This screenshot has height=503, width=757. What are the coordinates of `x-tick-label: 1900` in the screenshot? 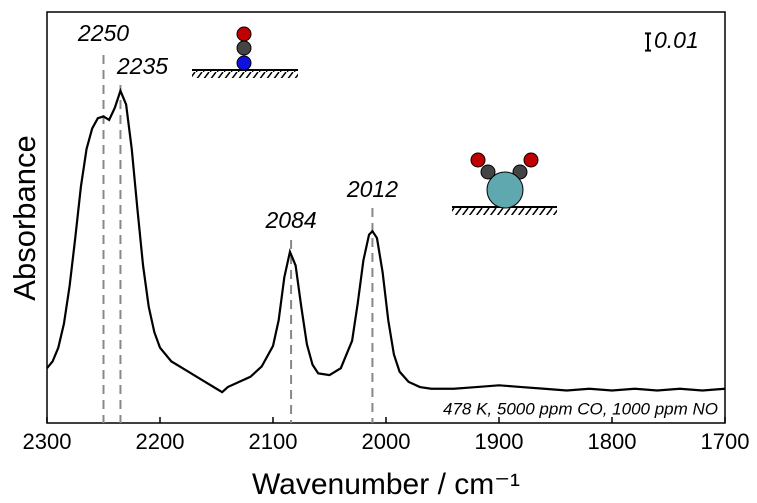 It's located at (499, 441).